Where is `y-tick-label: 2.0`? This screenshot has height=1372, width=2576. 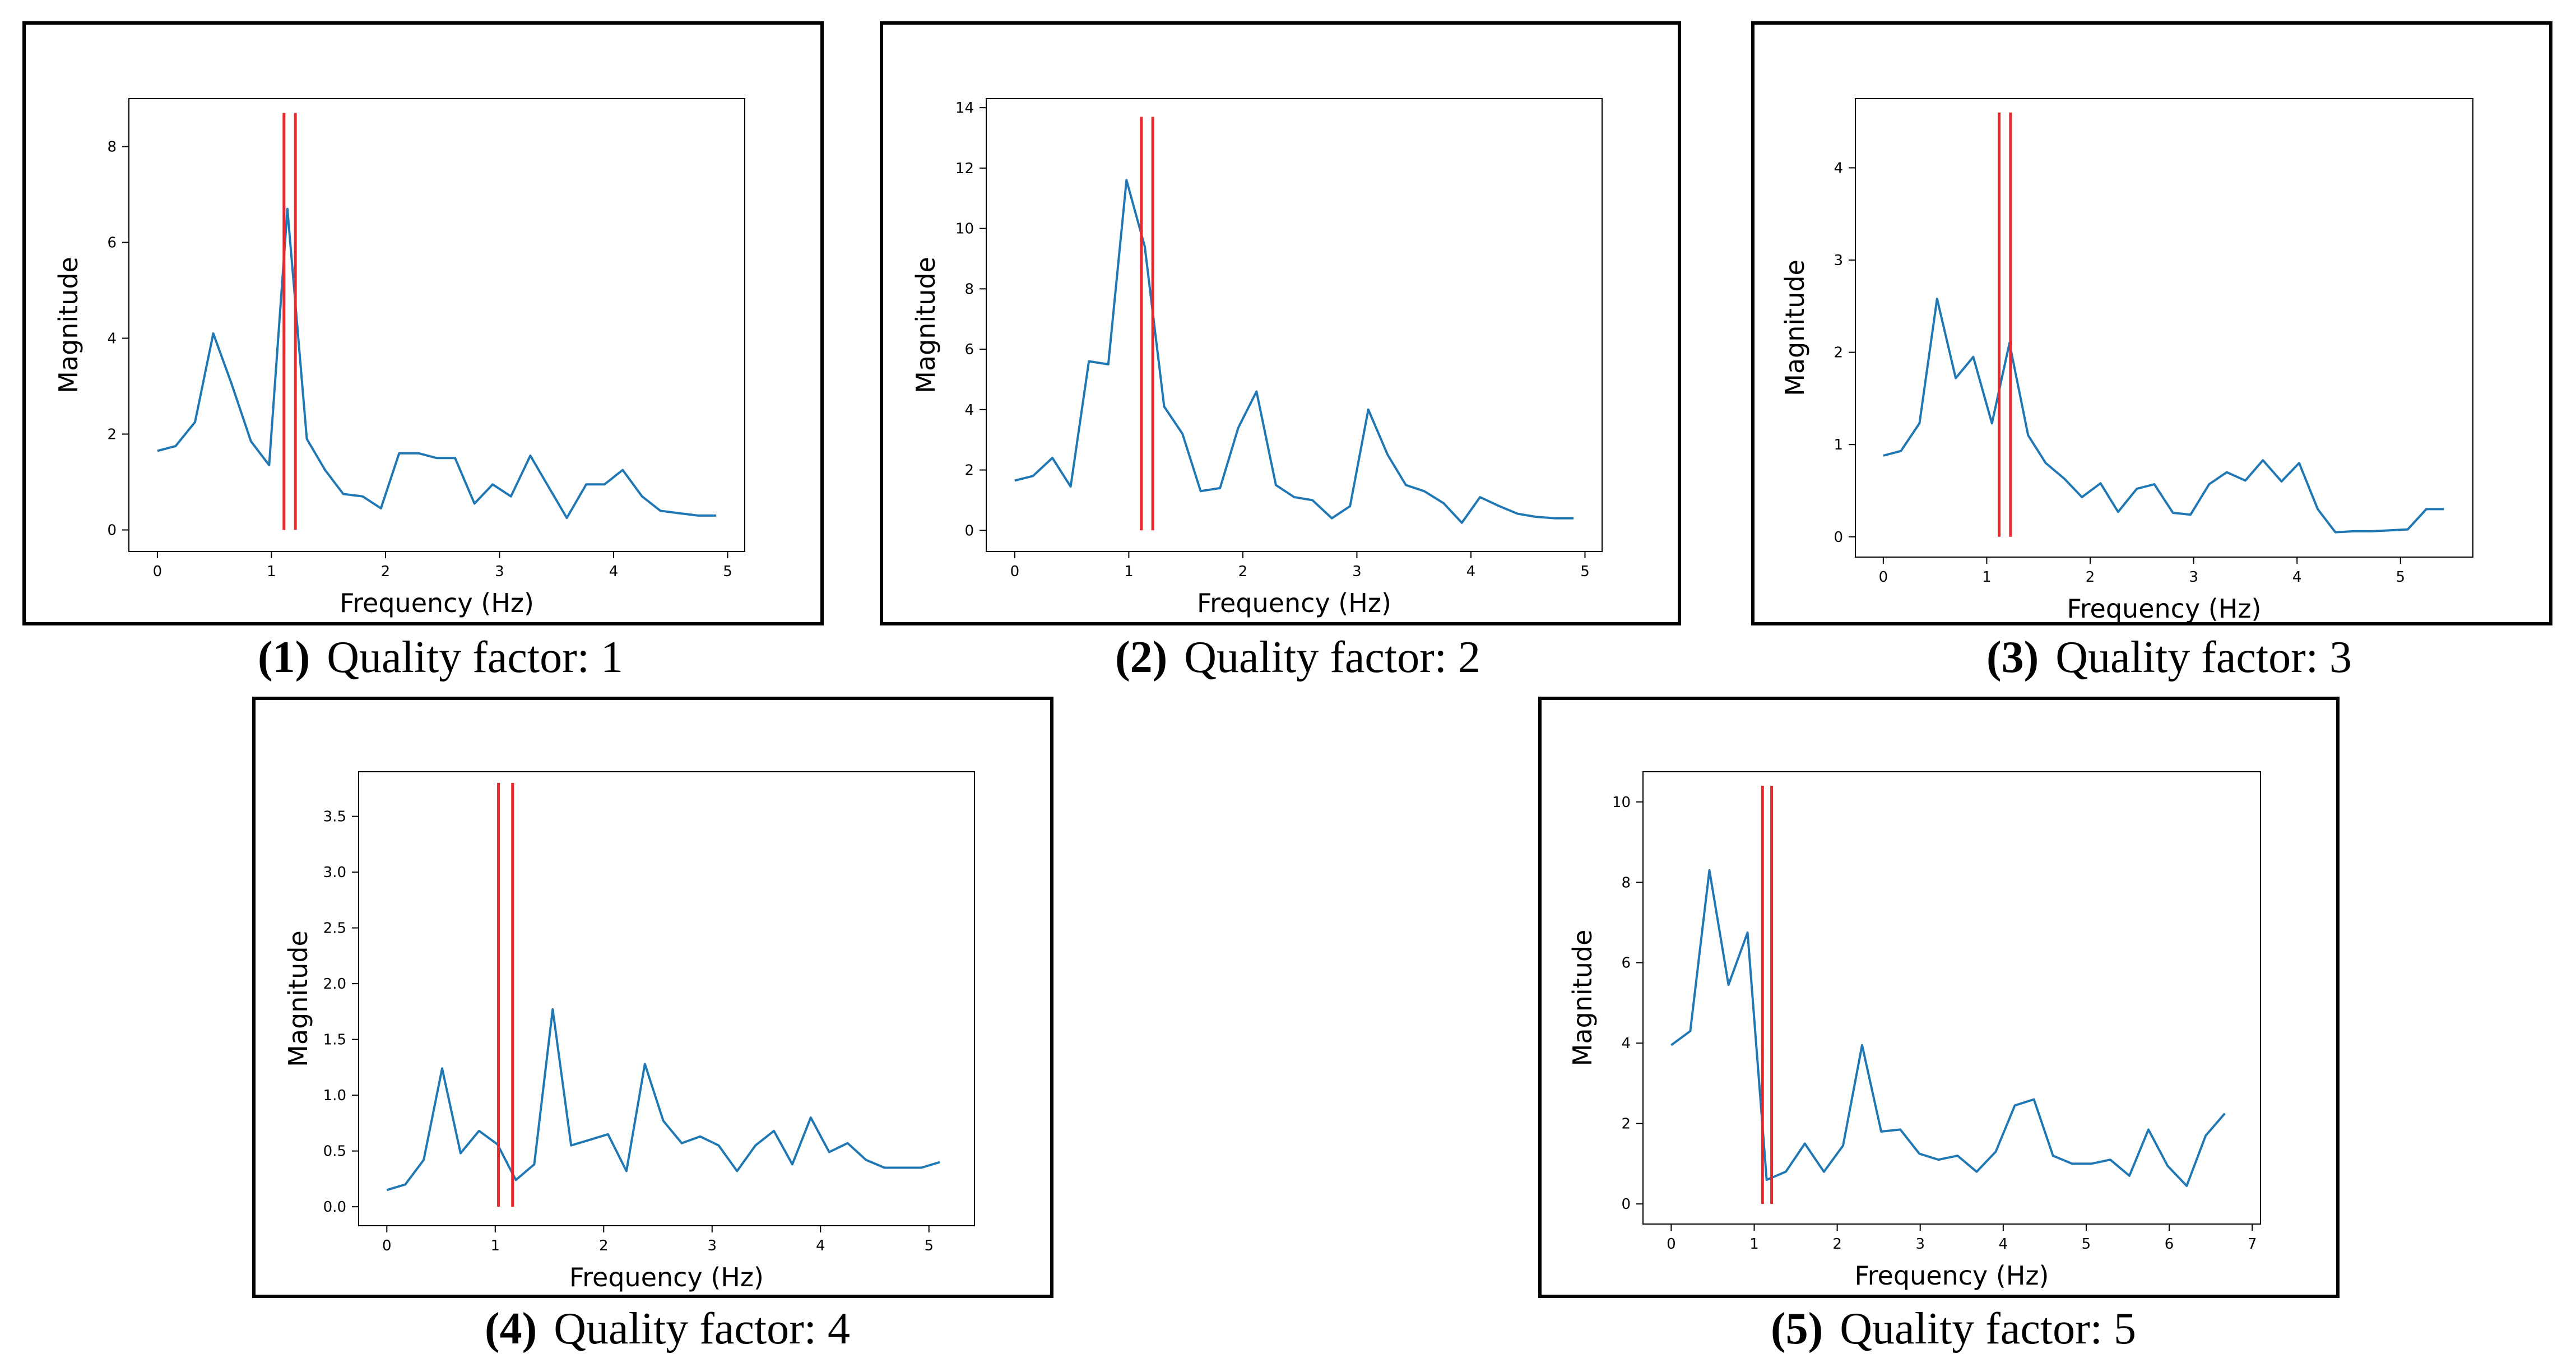 y-tick-label: 2.0 is located at coordinates (334, 985).